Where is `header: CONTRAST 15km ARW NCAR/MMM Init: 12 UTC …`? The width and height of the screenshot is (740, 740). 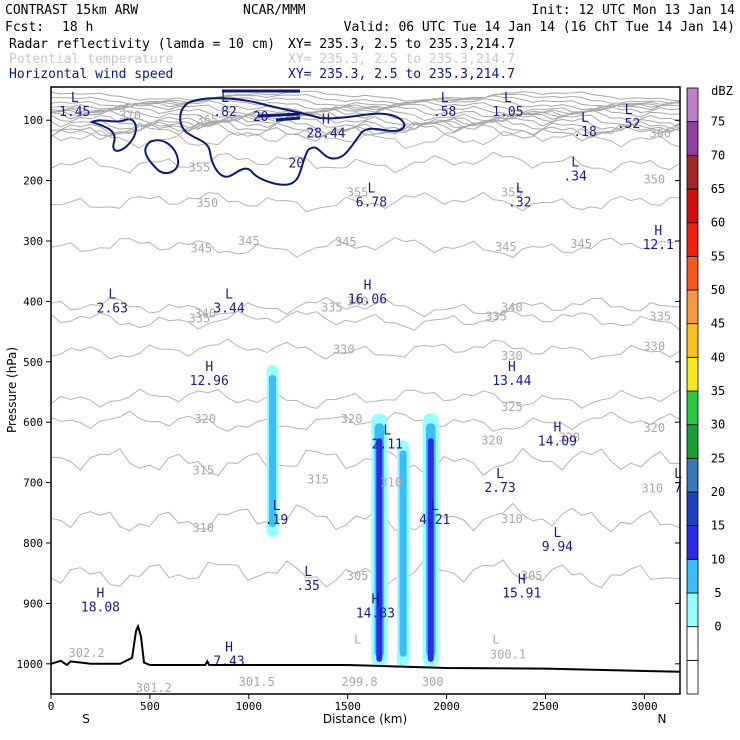 header: CONTRAST 15km ARW NCAR/MMM Init: 12 UTC … is located at coordinates (370, 42).